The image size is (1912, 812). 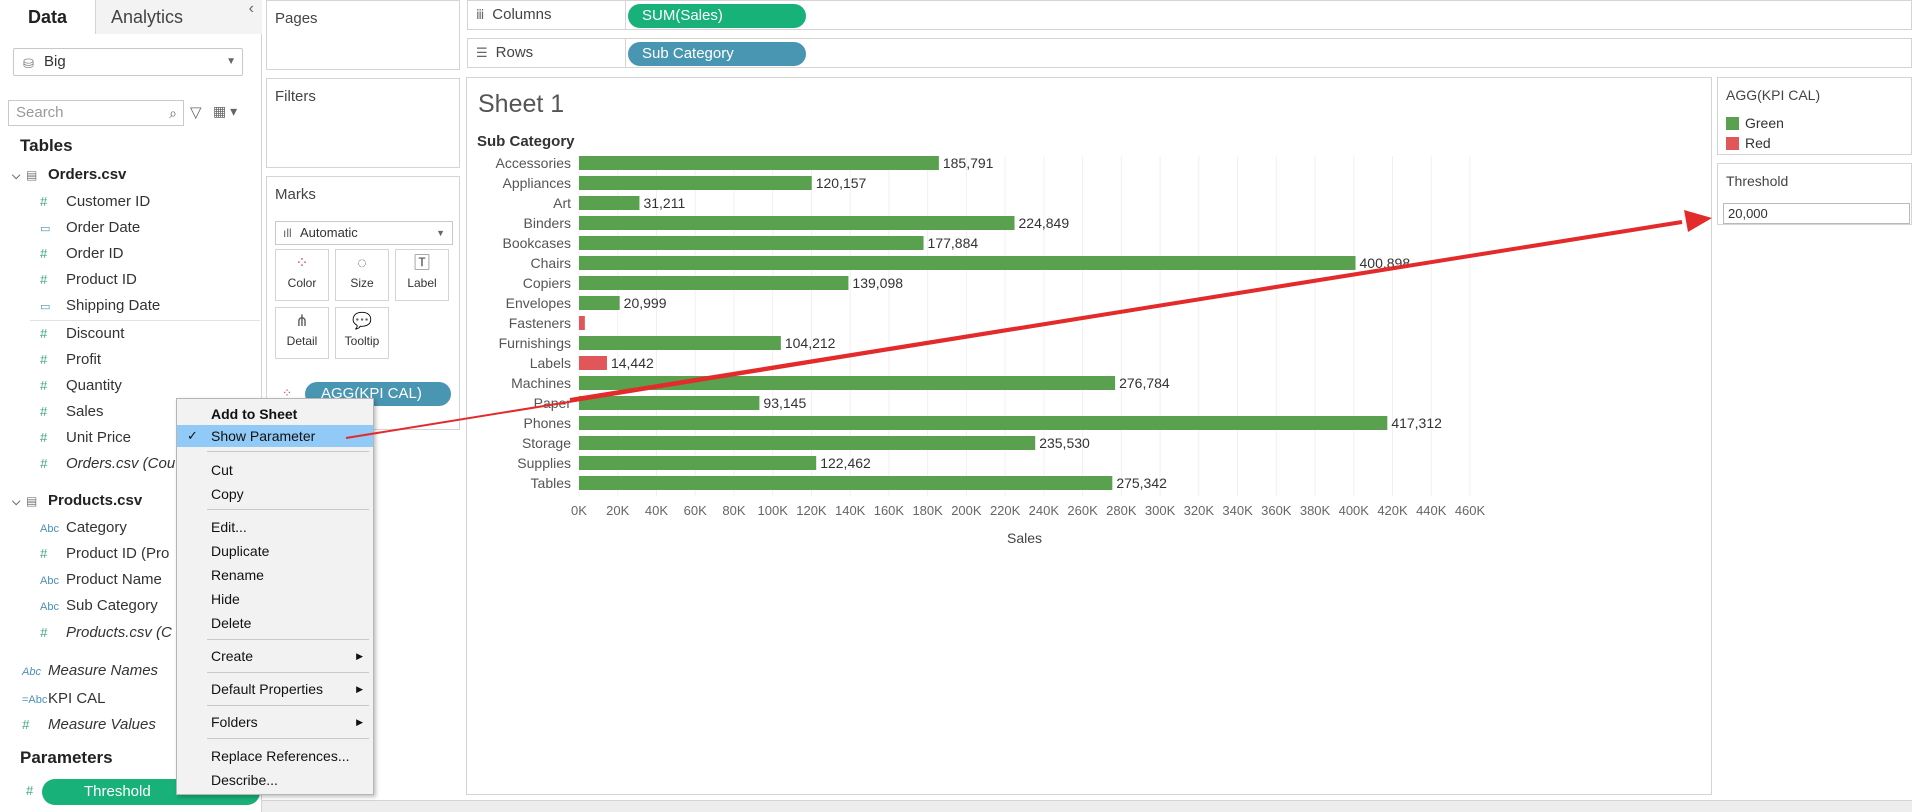 I want to click on tab-data: Data, so click(x=48, y=17).